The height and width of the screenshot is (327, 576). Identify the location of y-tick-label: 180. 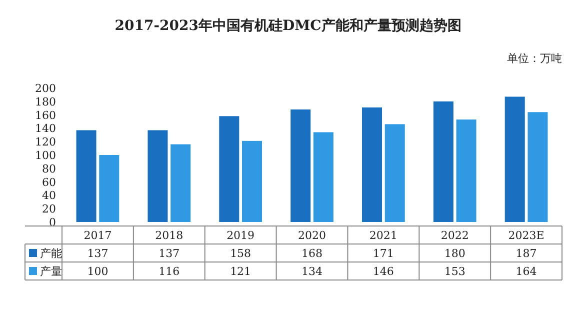
(45, 101).